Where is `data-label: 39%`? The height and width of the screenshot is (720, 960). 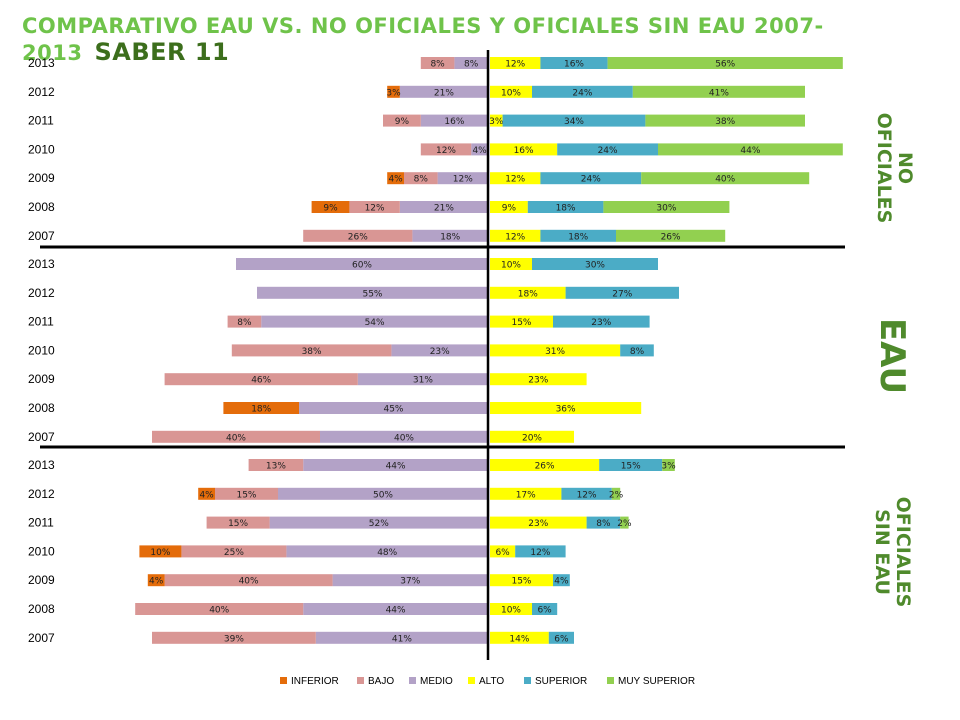
data-label: 39% is located at coordinates (234, 639).